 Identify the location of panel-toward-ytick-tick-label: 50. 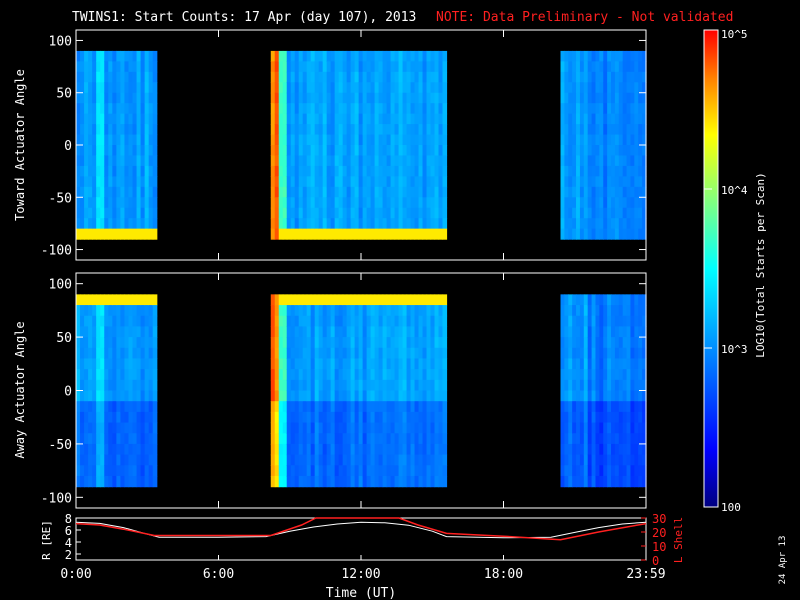
(64, 94).